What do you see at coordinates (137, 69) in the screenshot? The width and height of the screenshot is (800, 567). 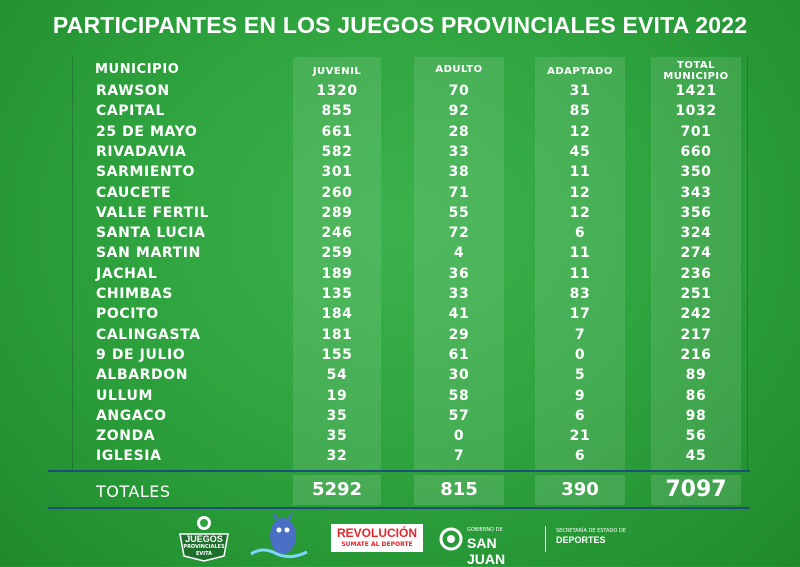 I see `header-municipio: MUNICIPIO` at bounding box center [137, 69].